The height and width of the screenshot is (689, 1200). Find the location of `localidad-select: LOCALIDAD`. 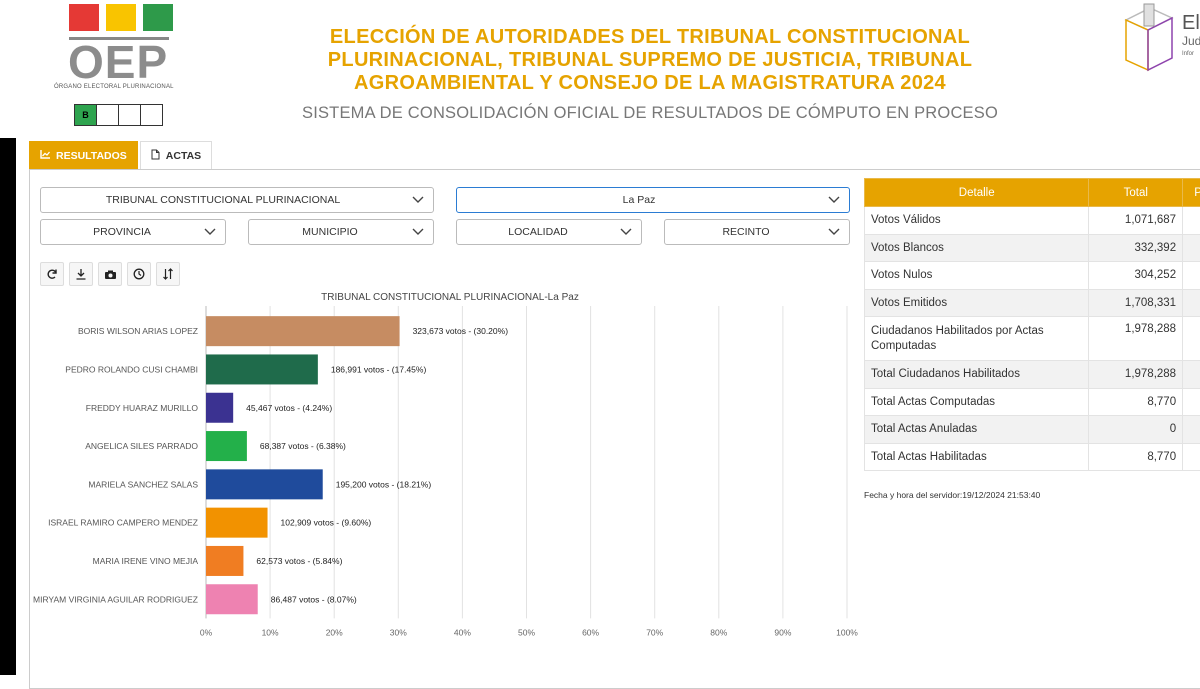

localidad-select: LOCALIDAD is located at coordinates (549, 232).